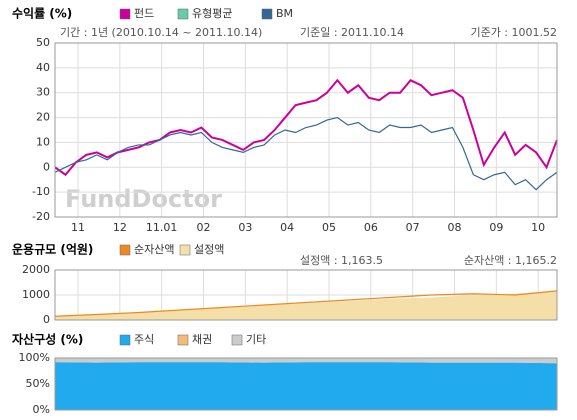 The image size is (577, 420). What do you see at coordinates (287, 227) in the screenshot?
I see `x-tick-label: 04` at bounding box center [287, 227].